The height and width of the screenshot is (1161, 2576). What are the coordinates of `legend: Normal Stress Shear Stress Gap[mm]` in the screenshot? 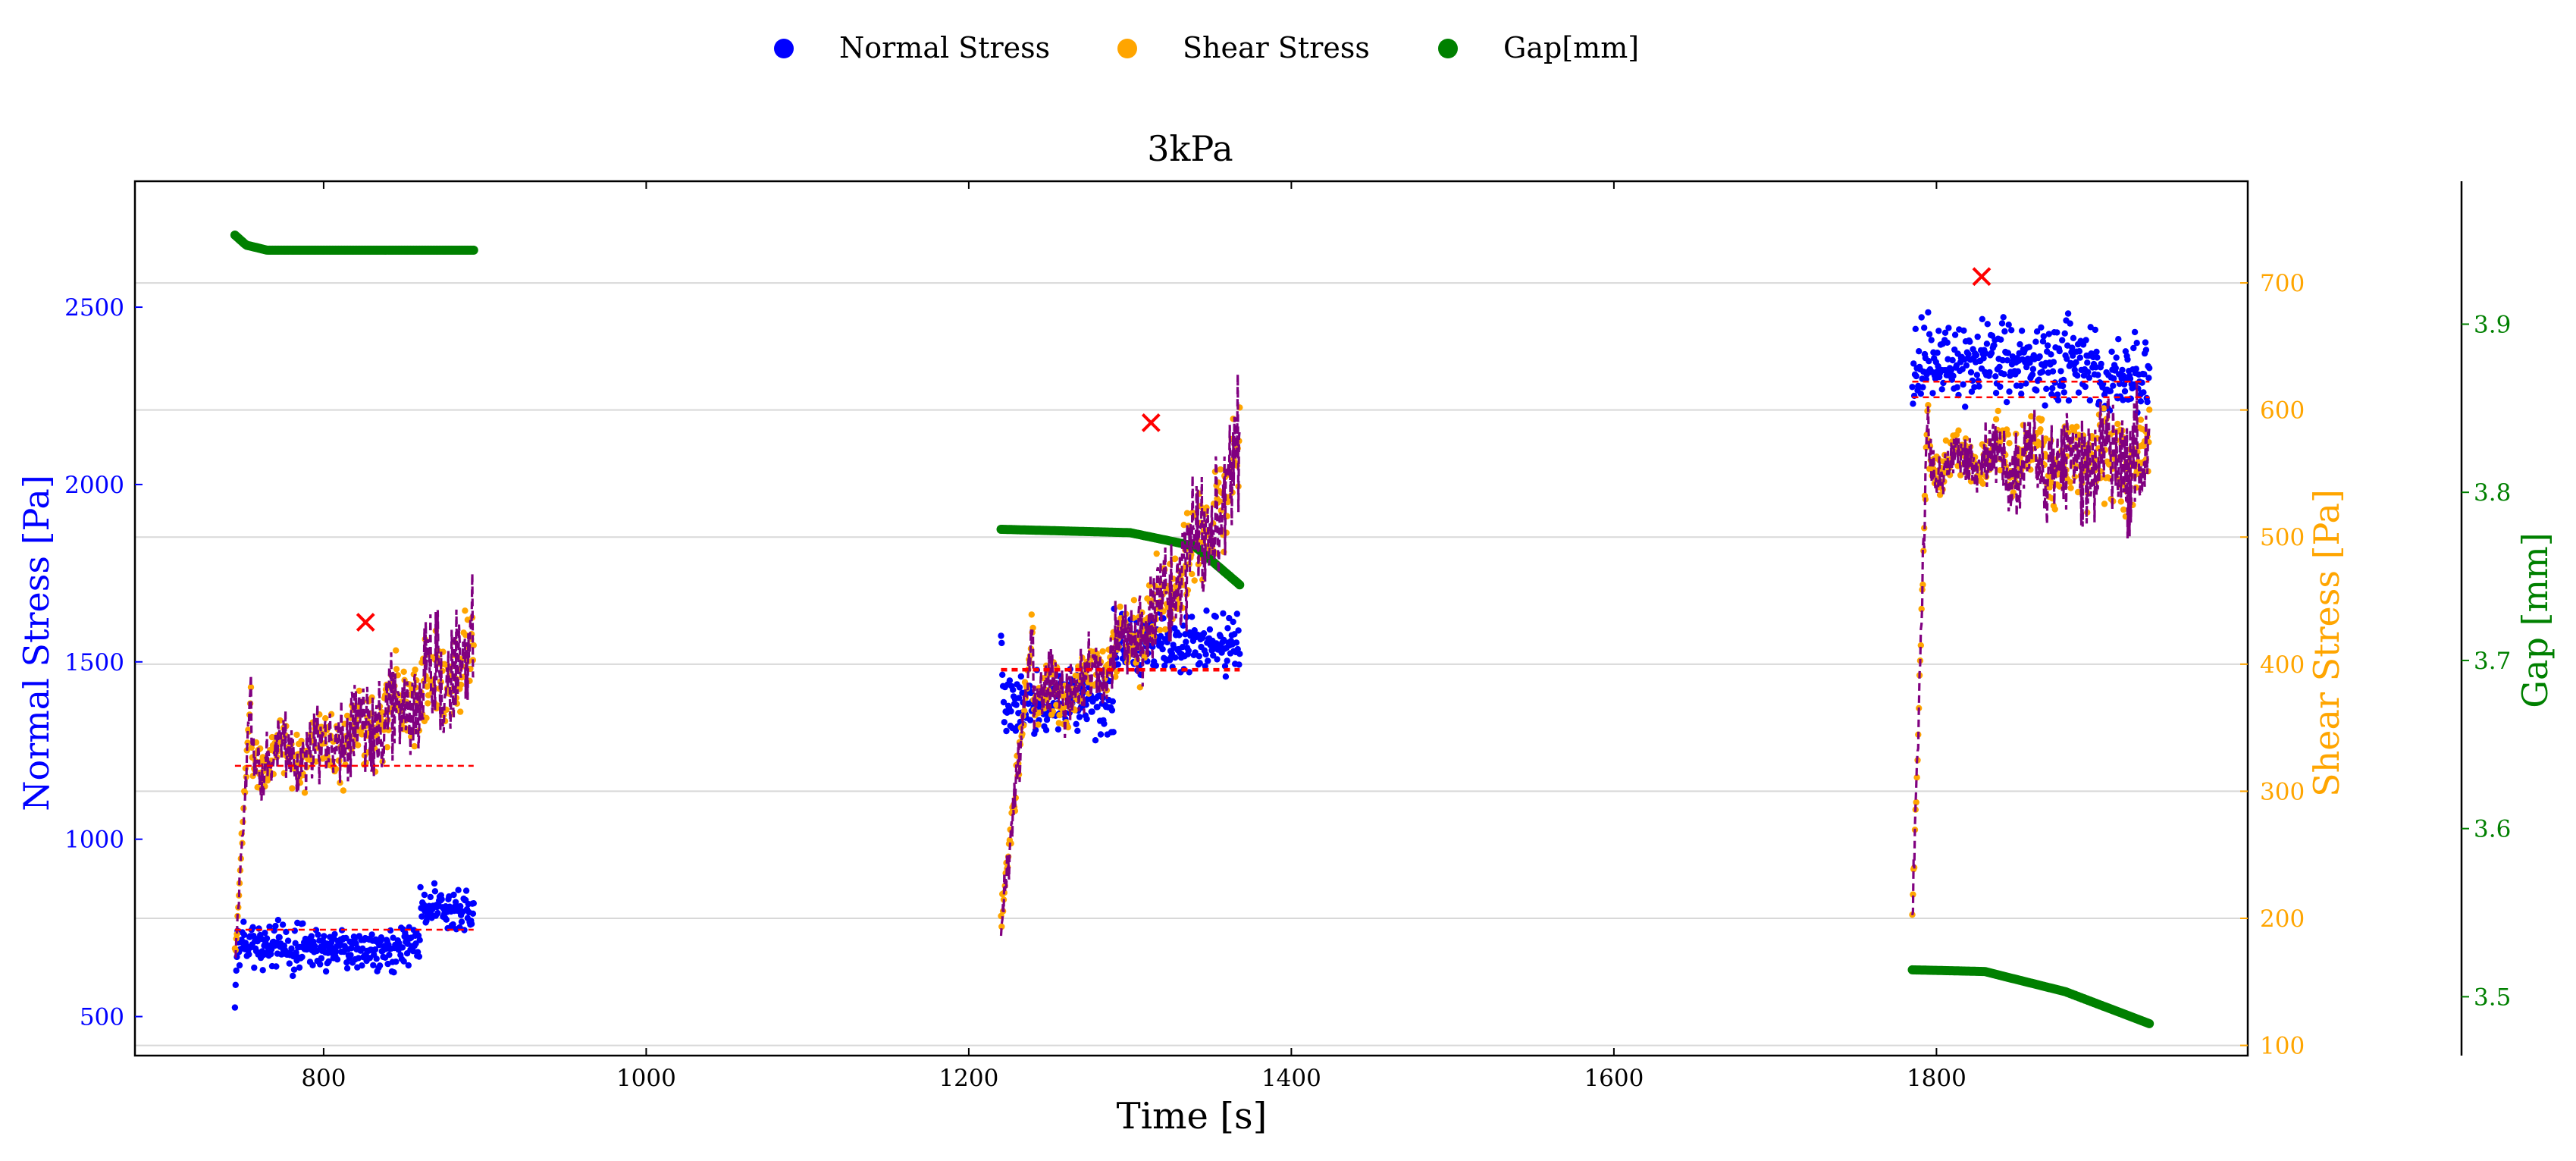 It's located at (1206, 47).